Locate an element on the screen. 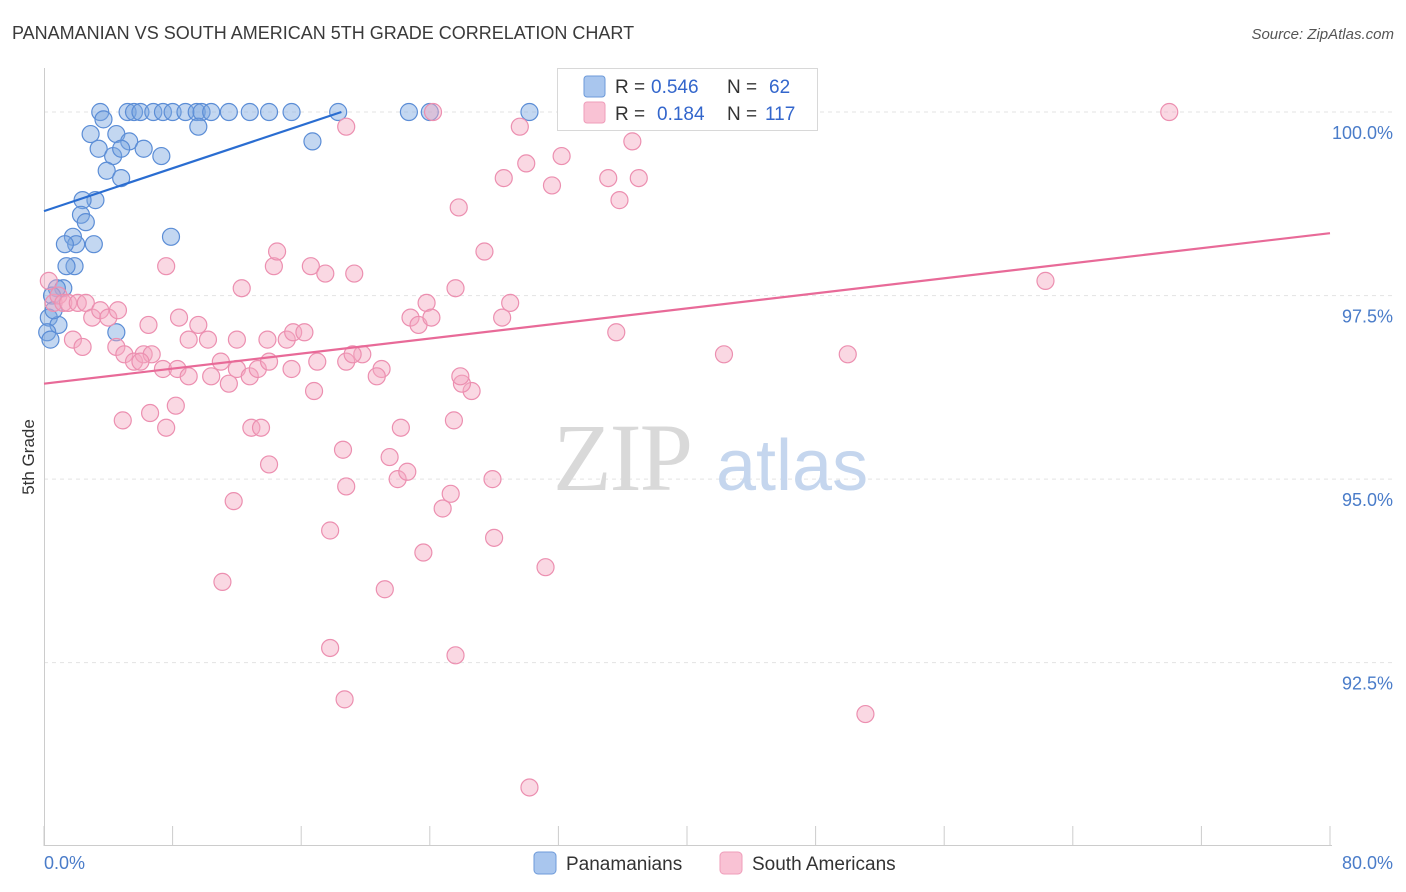 The width and height of the screenshot is (1406, 892). legend-swatch-south-americans is located at coordinates (594, 112).